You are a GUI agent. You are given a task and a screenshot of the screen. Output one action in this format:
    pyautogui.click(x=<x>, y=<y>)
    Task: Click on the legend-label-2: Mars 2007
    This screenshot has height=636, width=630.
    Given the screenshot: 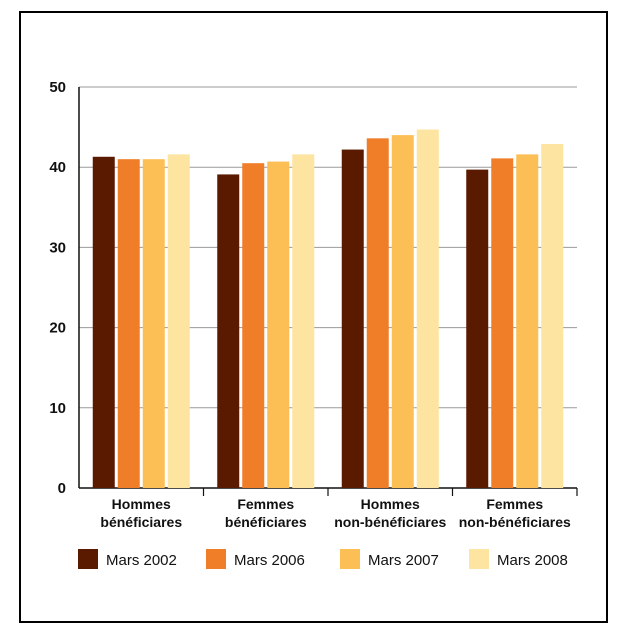 What is the action you would take?
    pyautogui.click(x=403, y=560)
    